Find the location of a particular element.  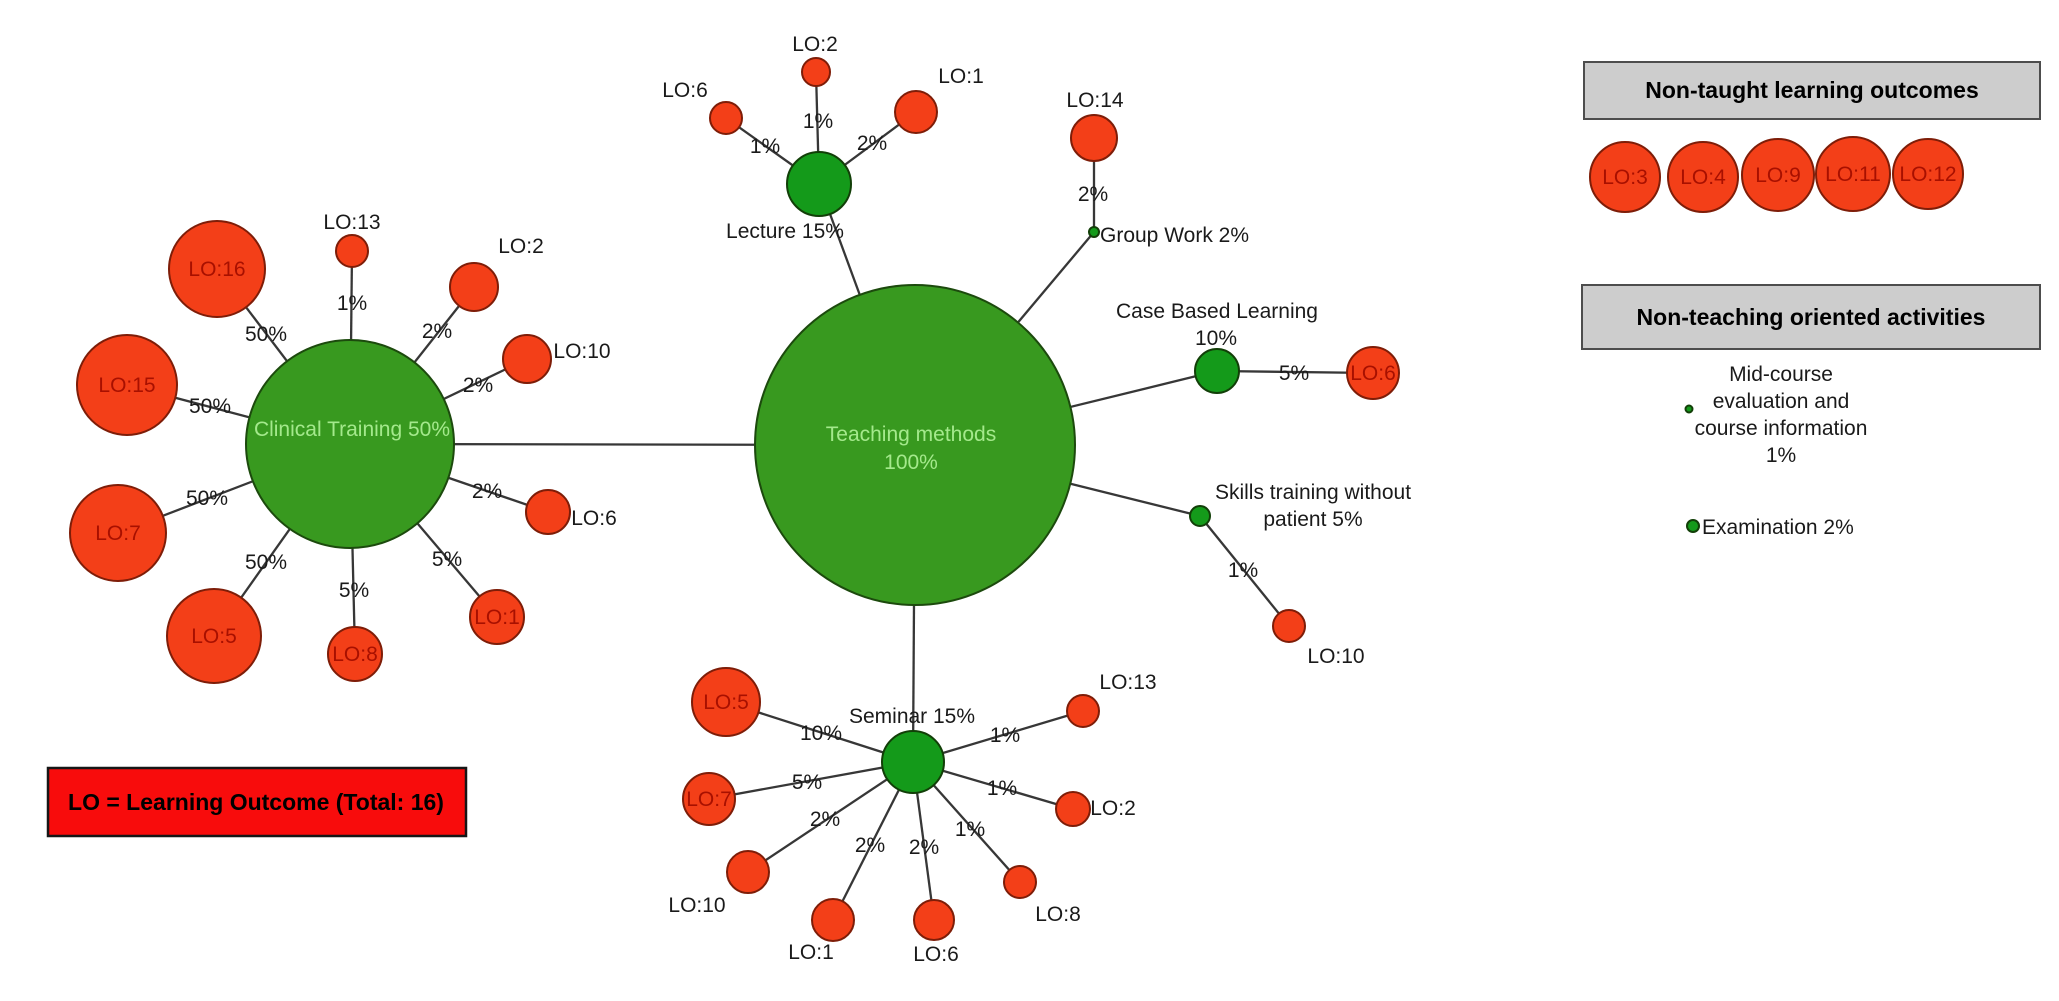

svg-text: patient 5% is located at coordinates (1312, 519).